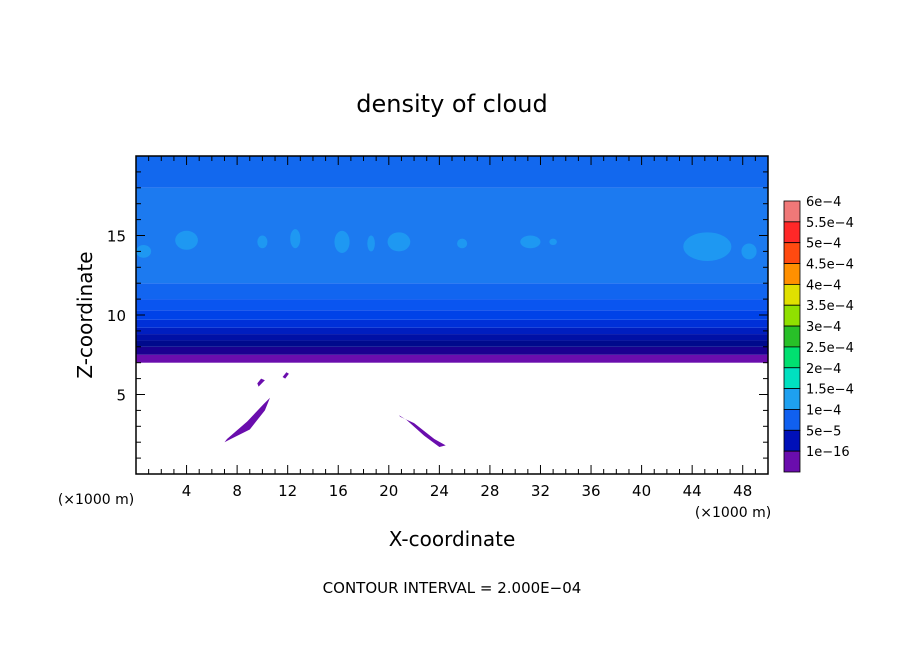 The image size is (904, 654). I want to click on legend-label: 1e−4, so click(823, 410).